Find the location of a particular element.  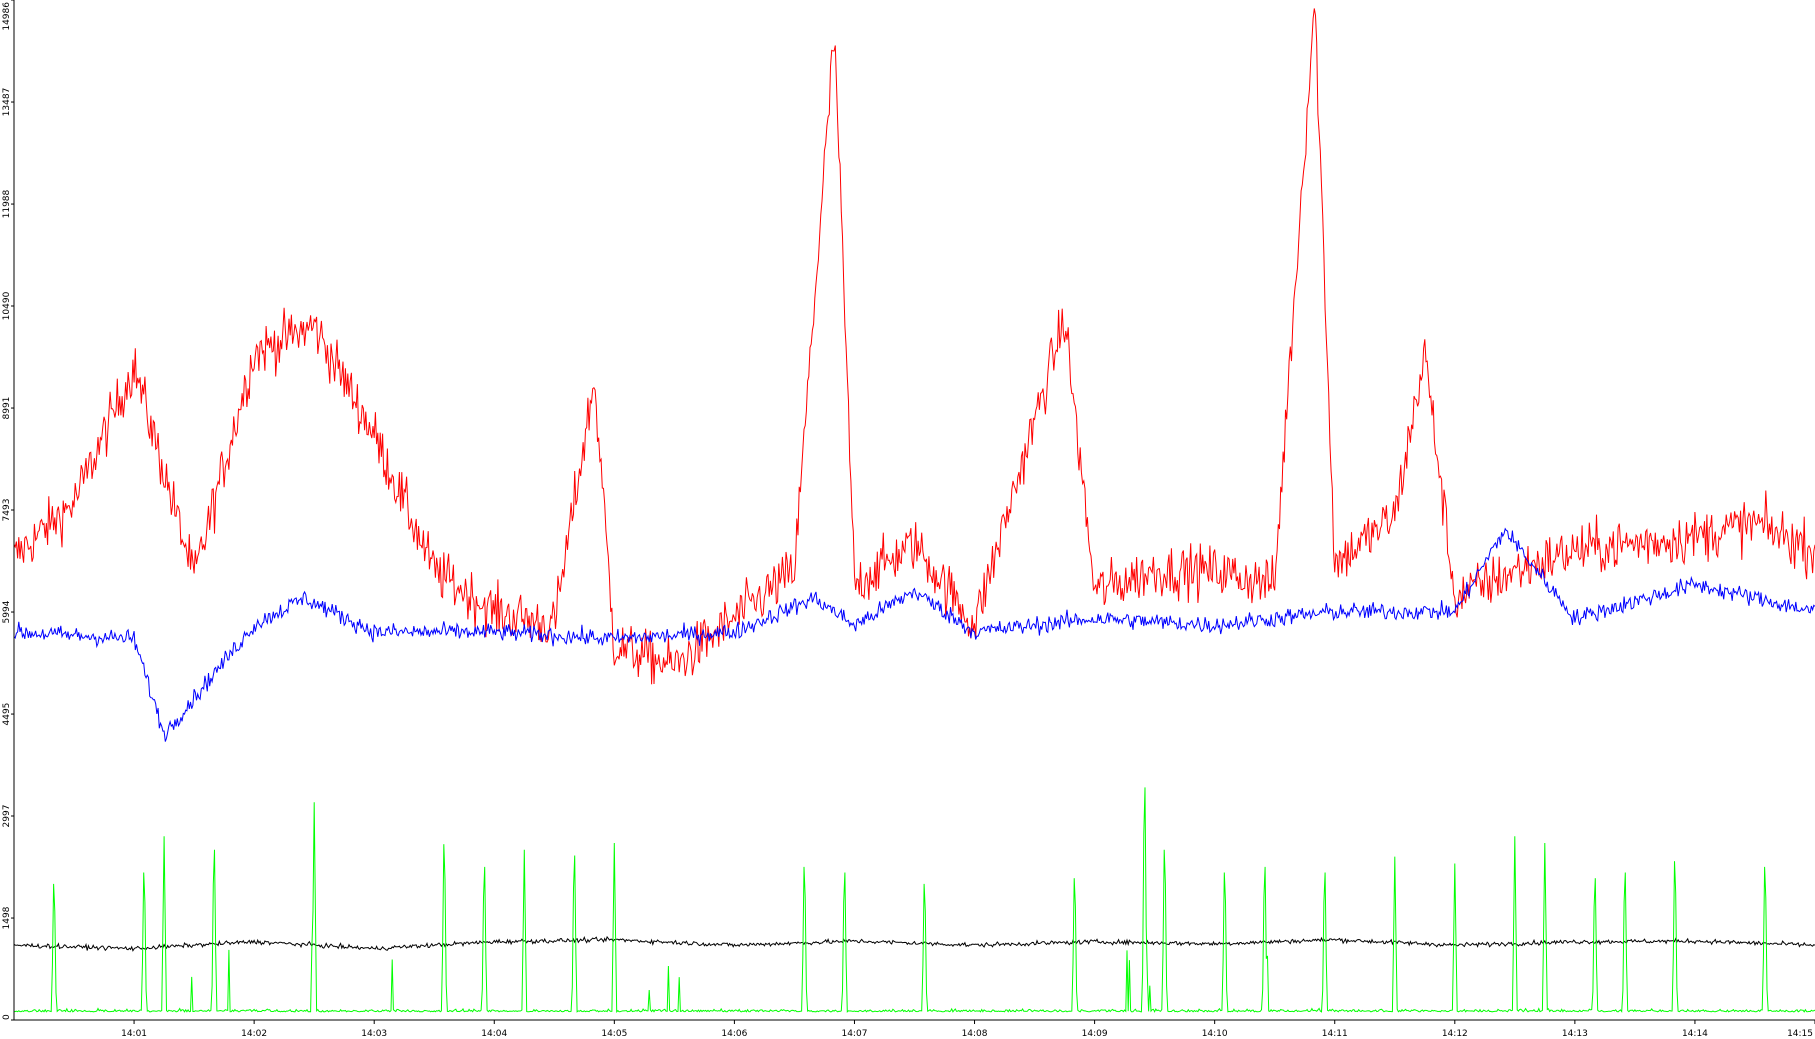

y-tick-label: 14986 is located at coordinates (7, 16).